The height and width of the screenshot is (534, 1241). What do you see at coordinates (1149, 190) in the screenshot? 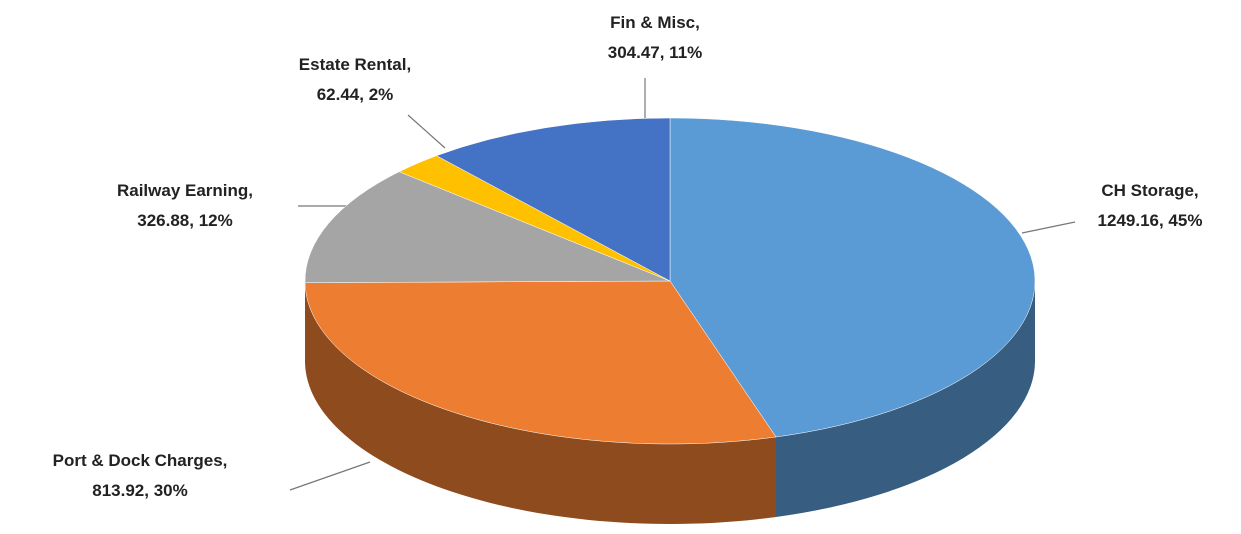
I see `data-label-name: CH Storage,` at bounding box center [1149, 190].